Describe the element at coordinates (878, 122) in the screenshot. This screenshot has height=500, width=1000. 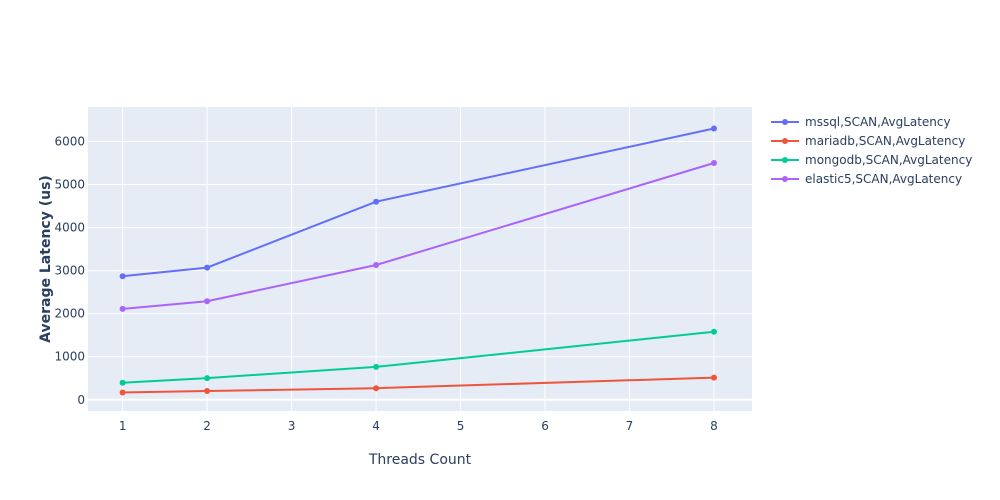
I see `legend-label: mssql,SCAN,AvgLatency` at that location.